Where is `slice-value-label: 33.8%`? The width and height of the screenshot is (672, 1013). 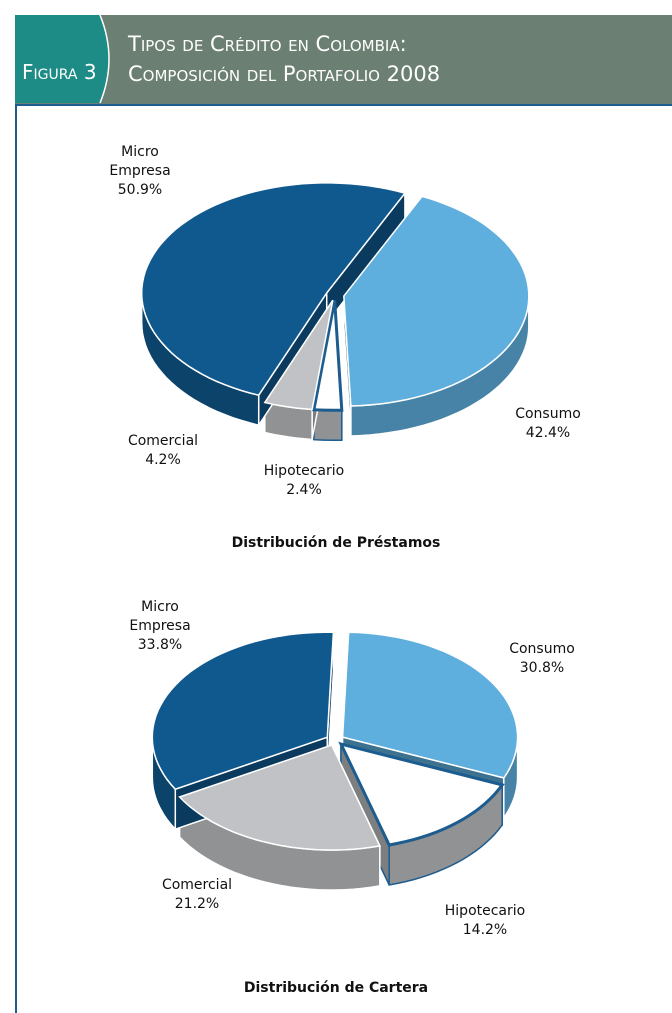 slice-value-label: 33.8% is located at coordinates (160, 645).